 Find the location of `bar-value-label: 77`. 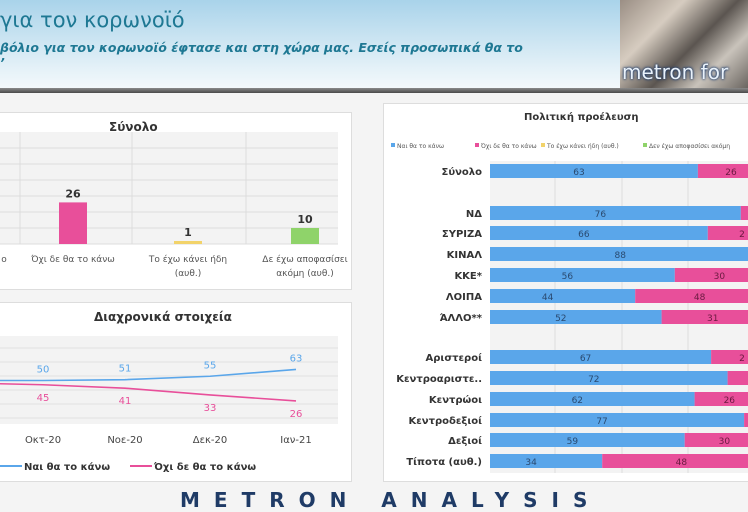

bar-value-label: 77 is located at coordinates (601, 422).